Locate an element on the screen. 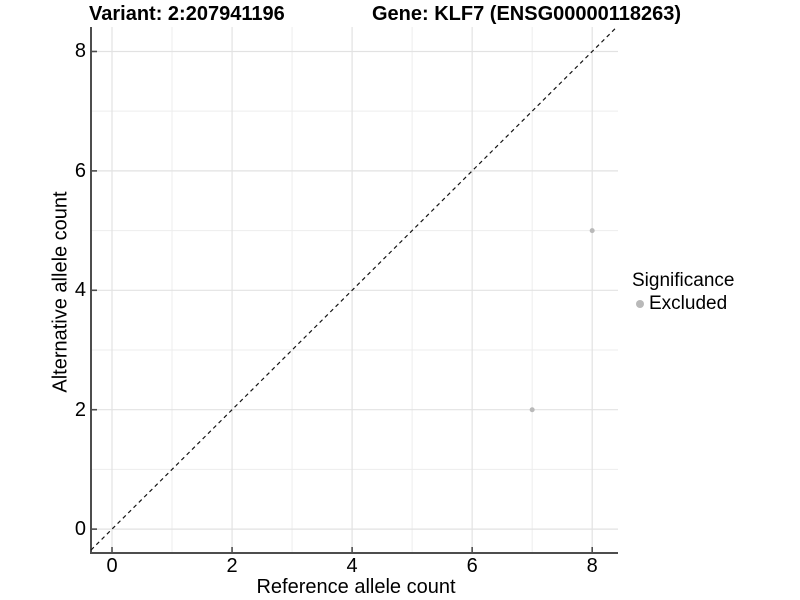 This screenshot has width=800, height=600. y-tick-label: 0 is located at coordinates (80, 529).